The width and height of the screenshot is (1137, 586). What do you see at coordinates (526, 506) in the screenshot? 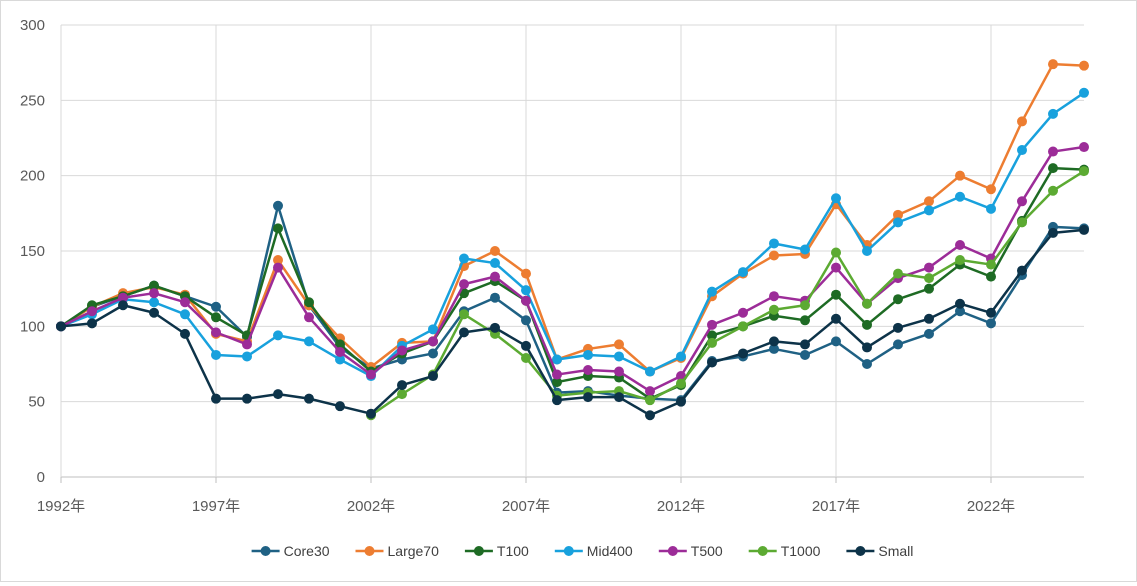
I see `x-tick-label: 2007年` at bounding box center [526, 506].